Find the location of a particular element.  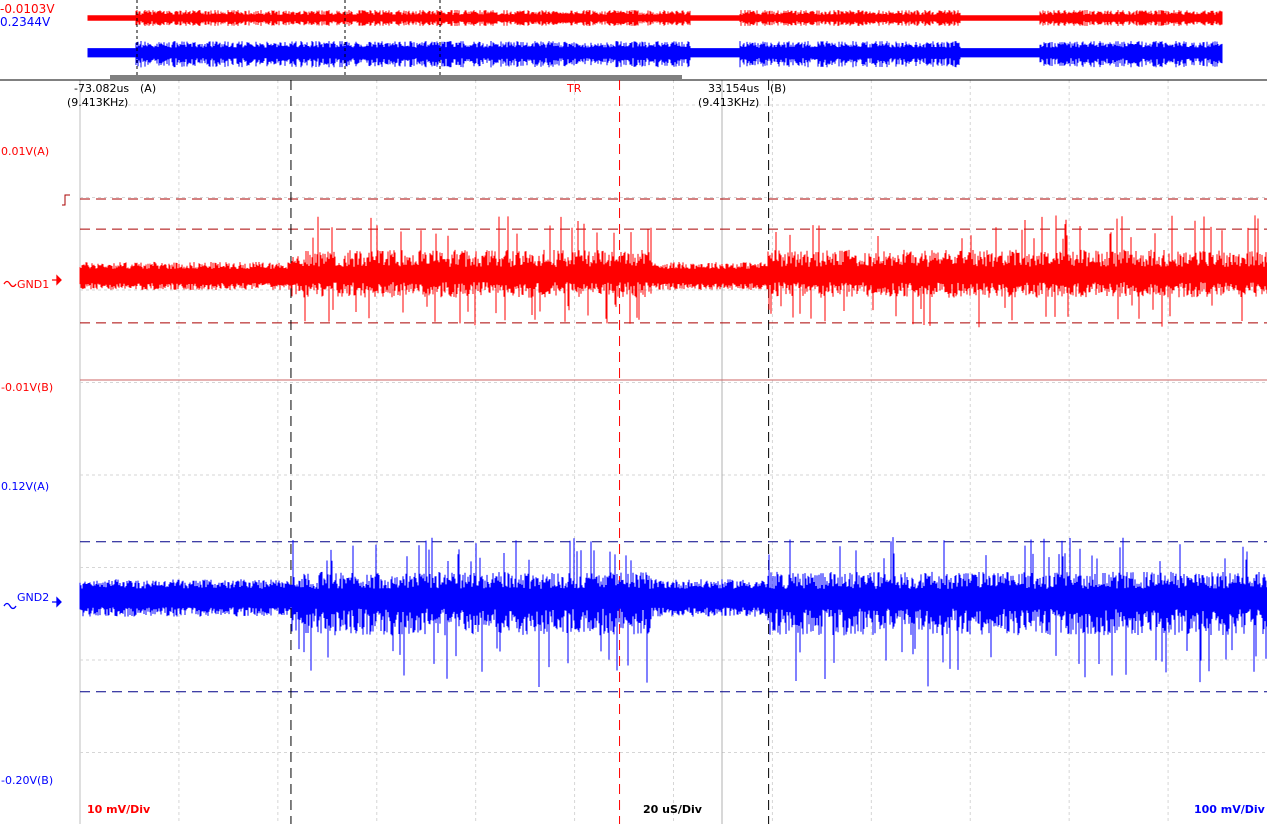

cursor-b-time: 33.154us is located at coordinates (734, 88).